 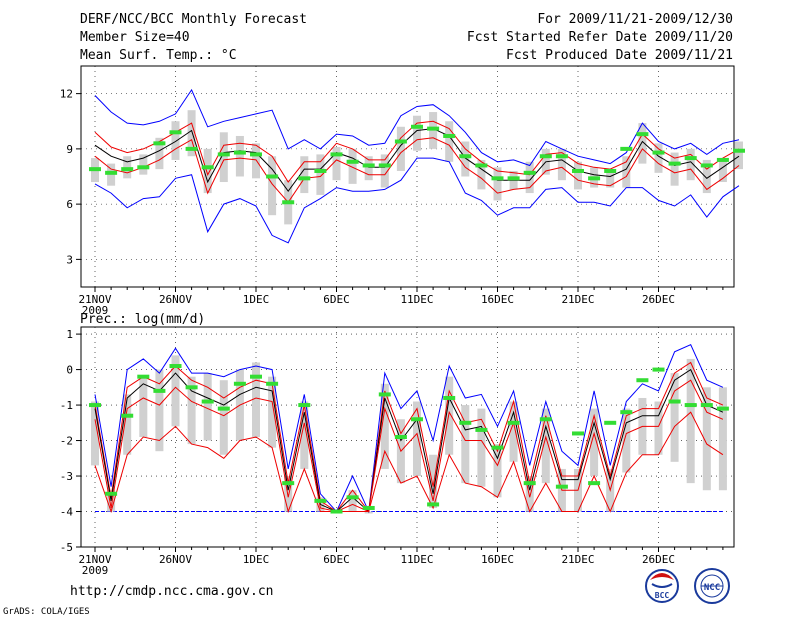 I want to click on ncc-logo: NCC, so click(x=712, y=586).